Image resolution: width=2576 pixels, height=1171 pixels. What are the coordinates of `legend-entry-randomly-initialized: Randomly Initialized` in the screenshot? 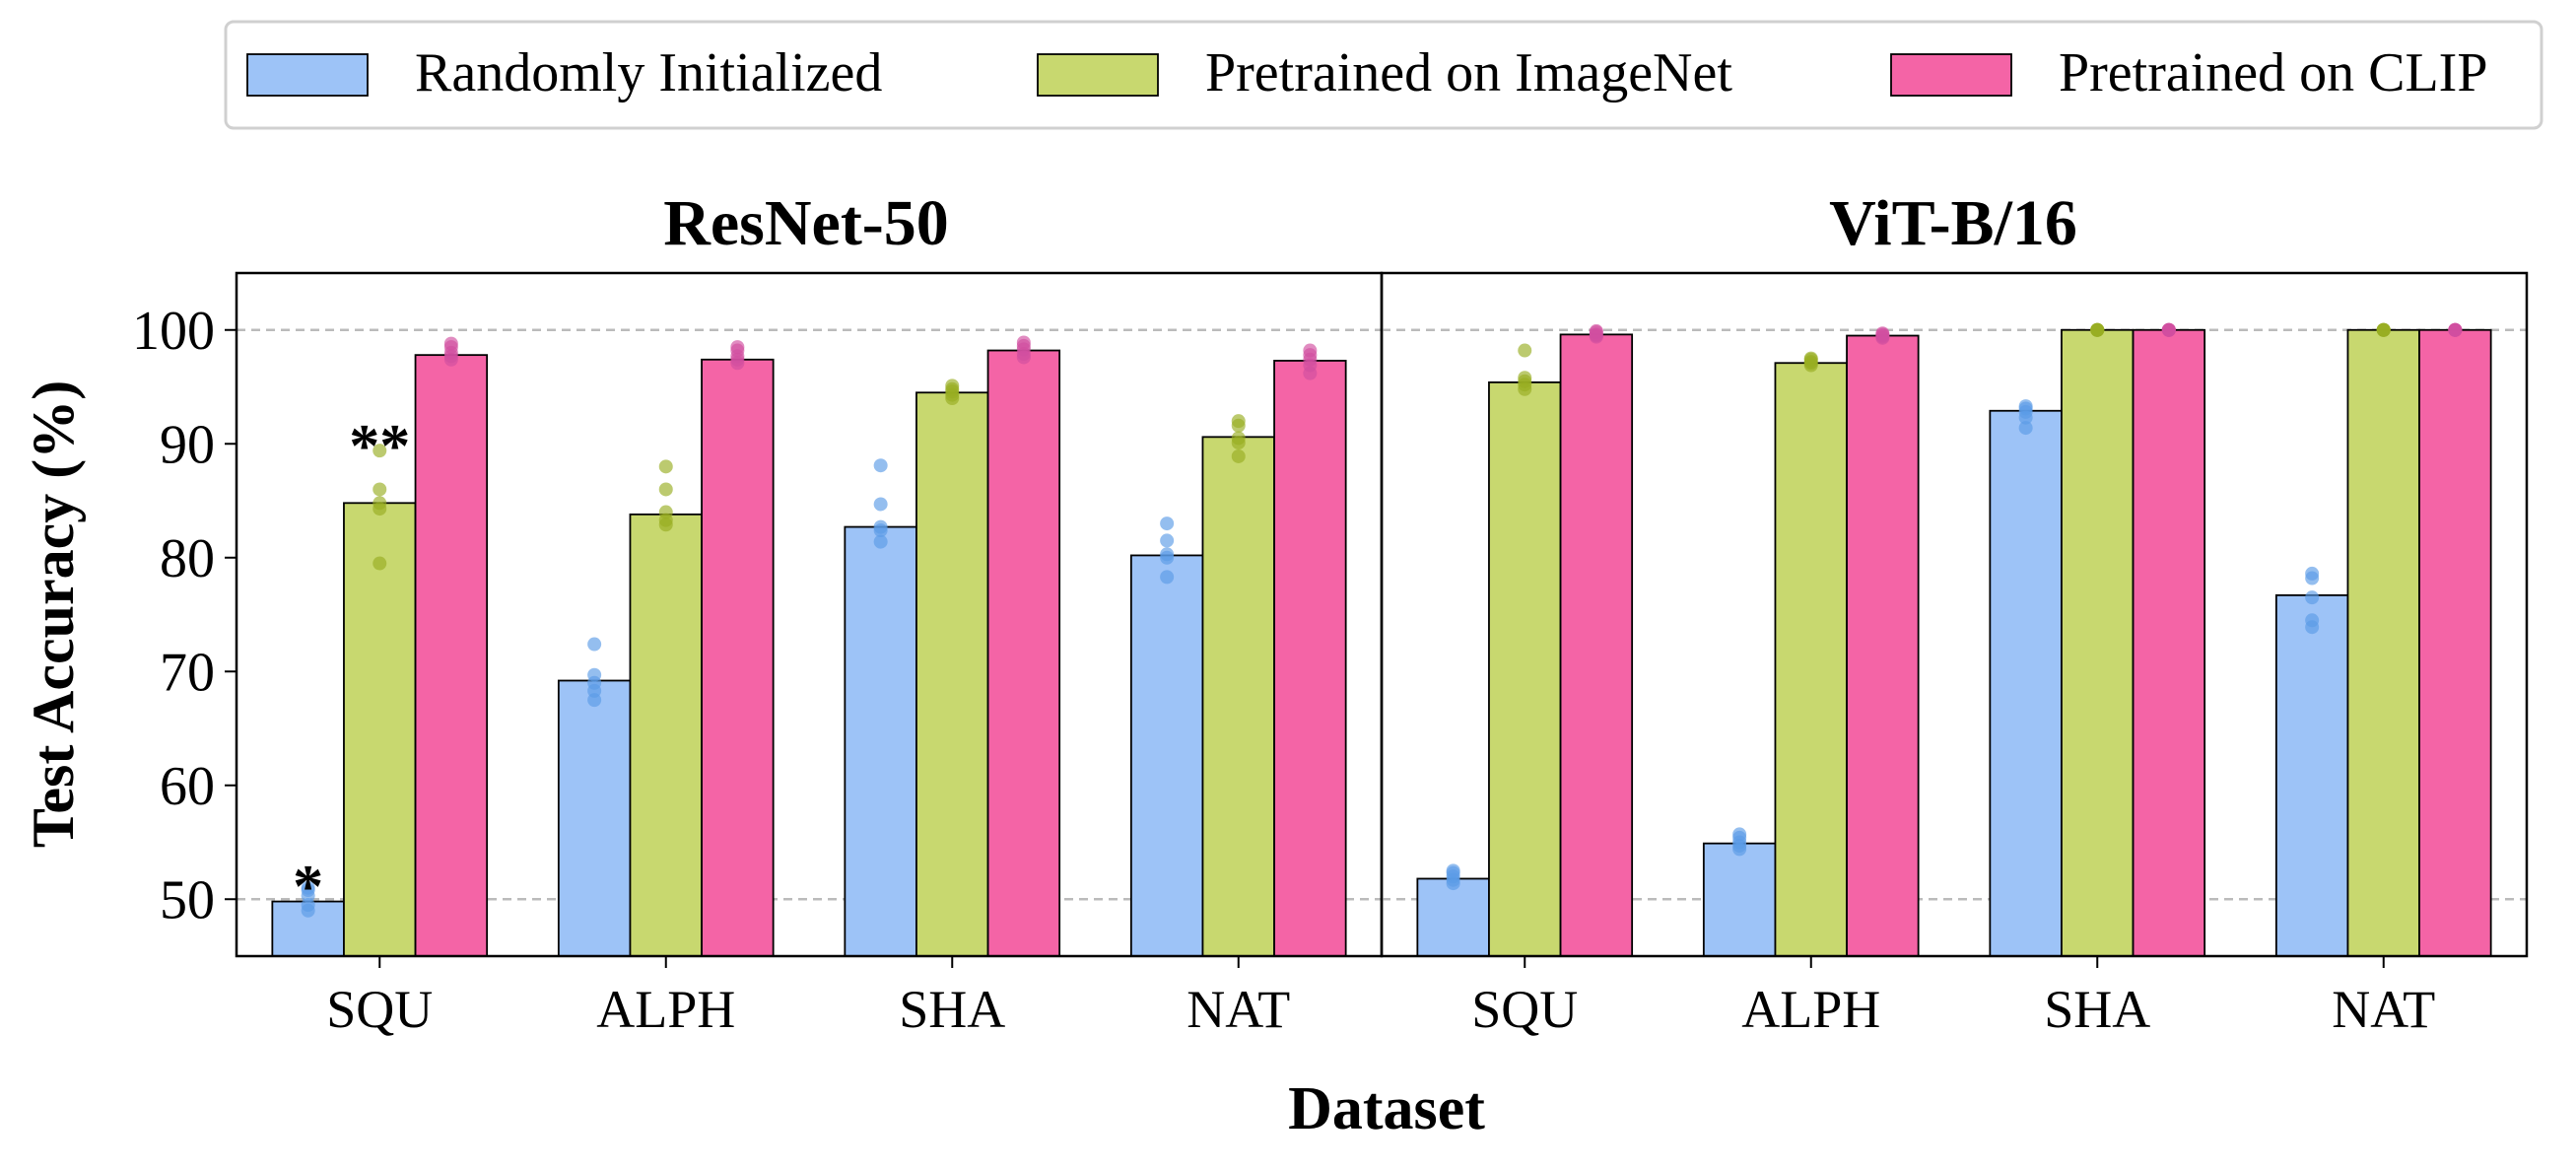 It's located at (564, 72).